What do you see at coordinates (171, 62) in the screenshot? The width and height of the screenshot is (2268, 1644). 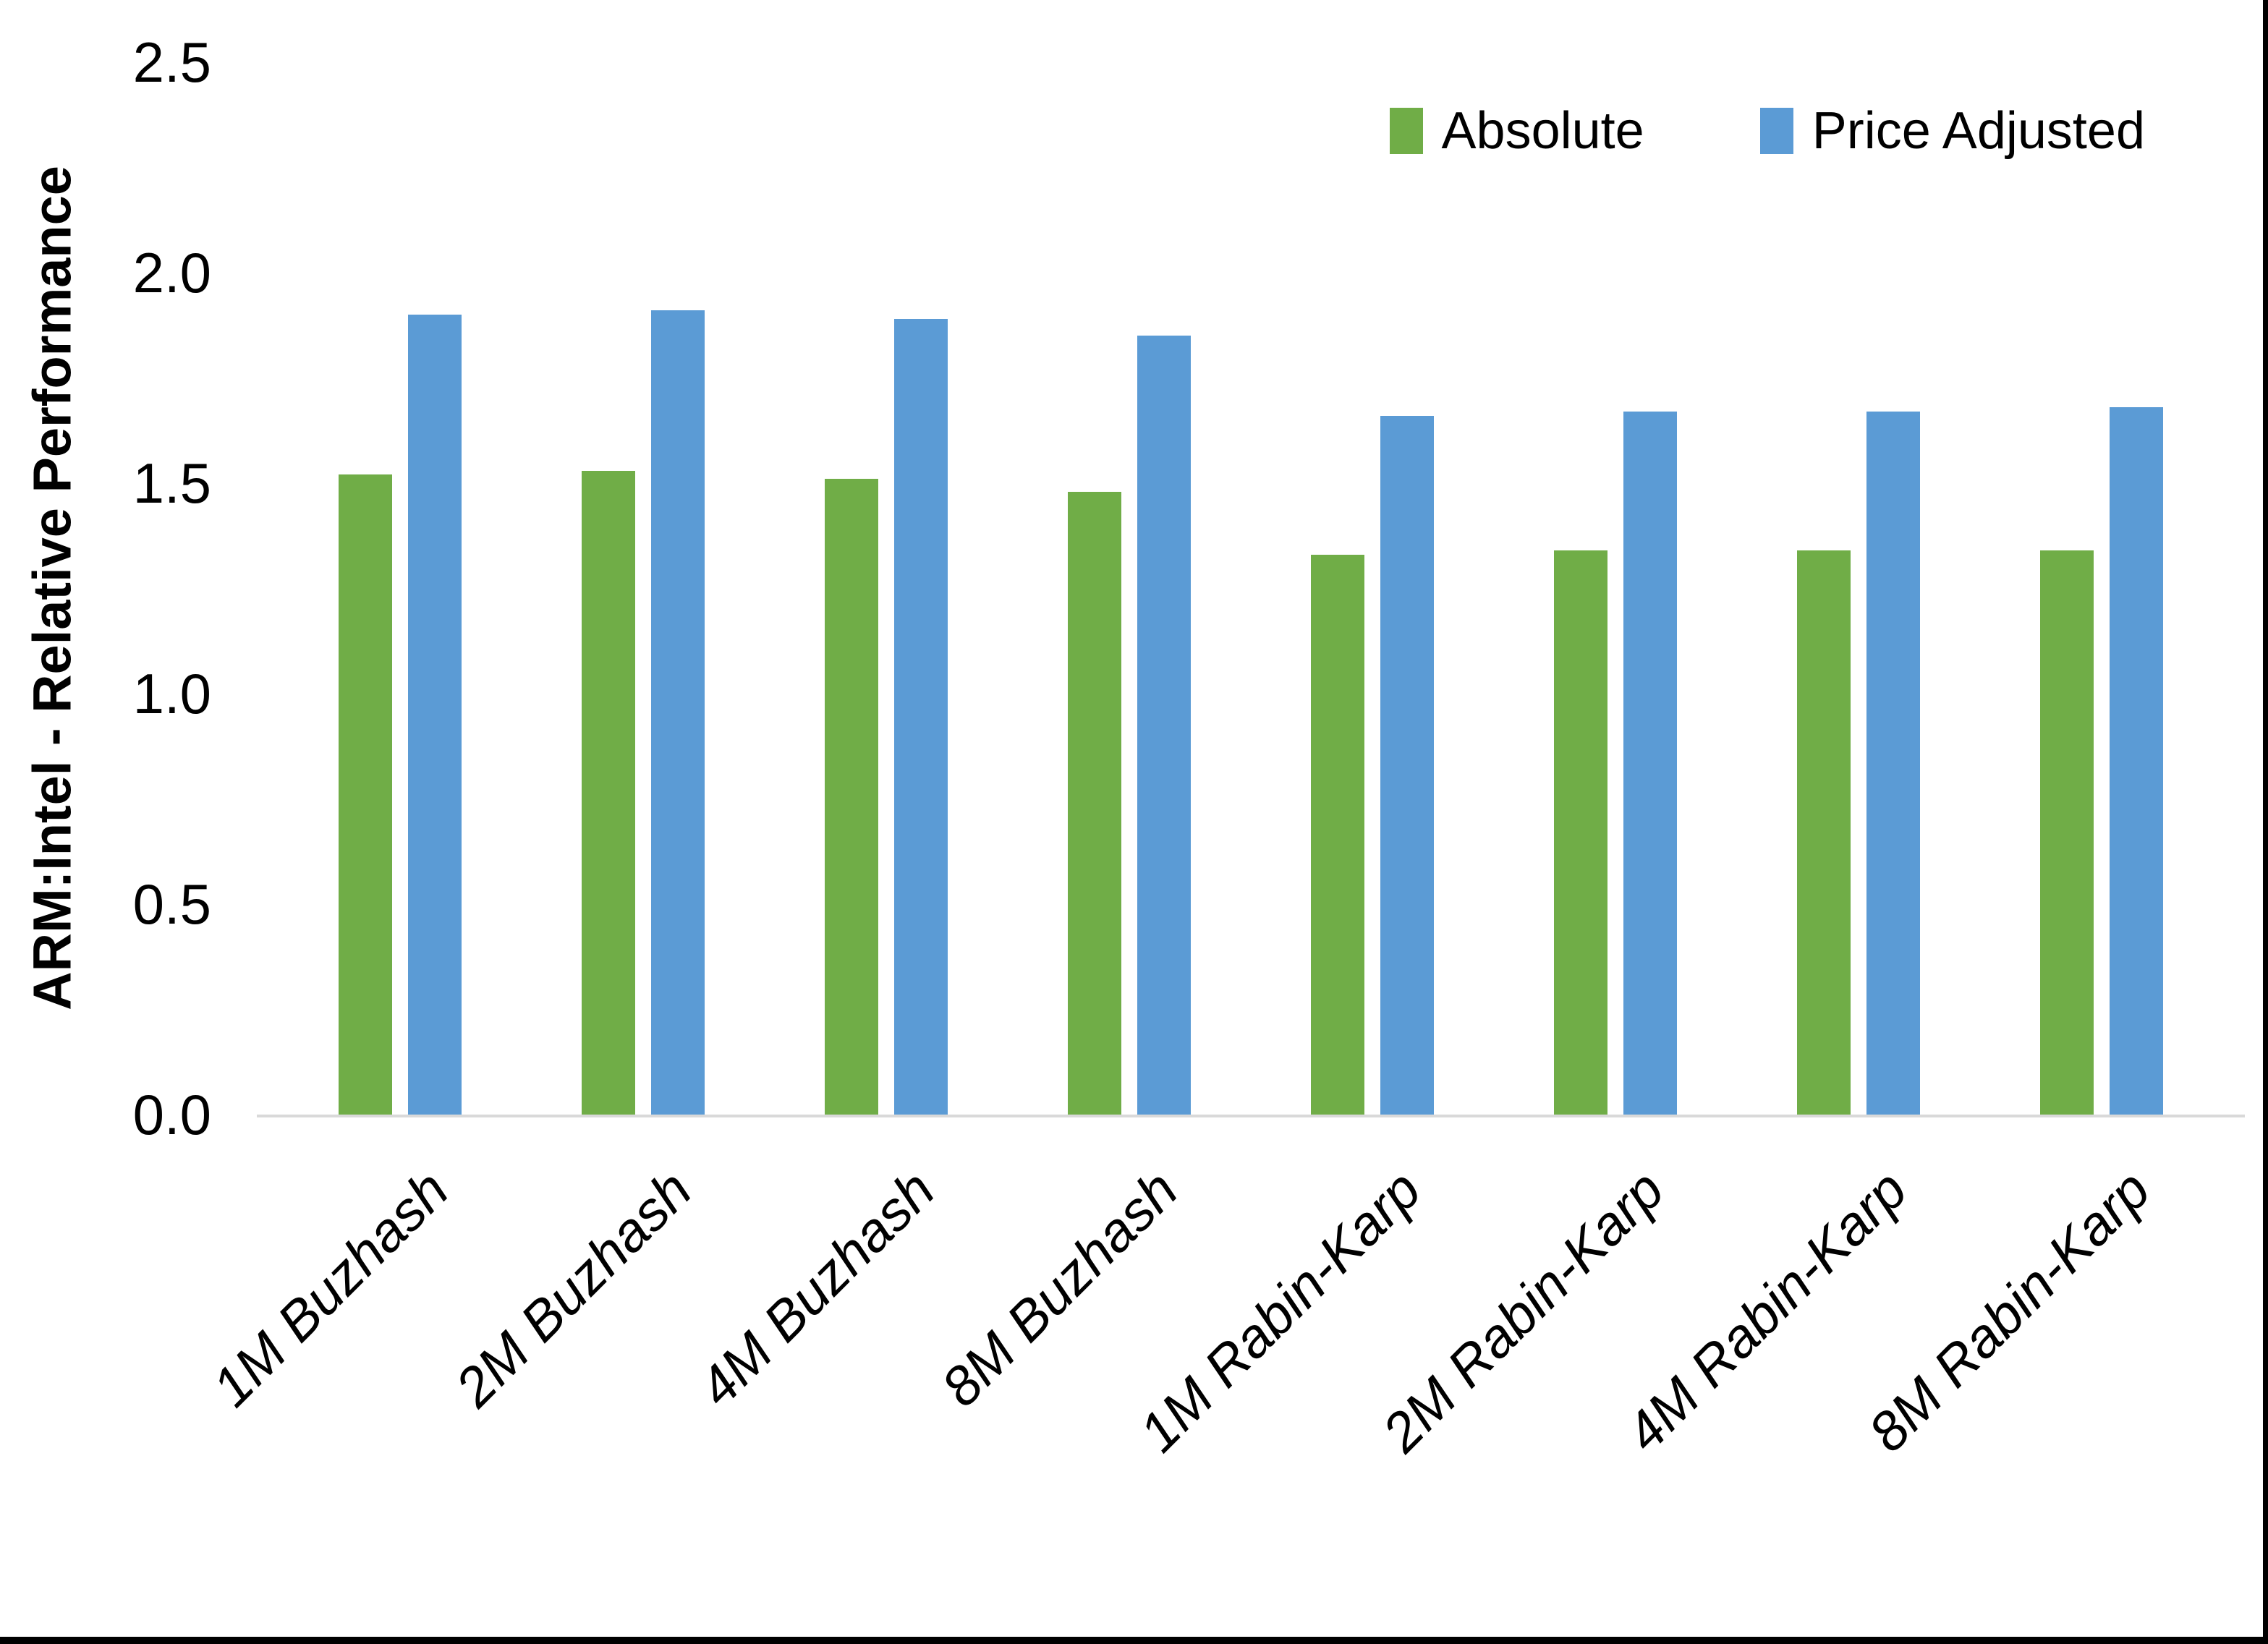 I see `y-tick-label: 2.5` at bounding box center [171, 62].